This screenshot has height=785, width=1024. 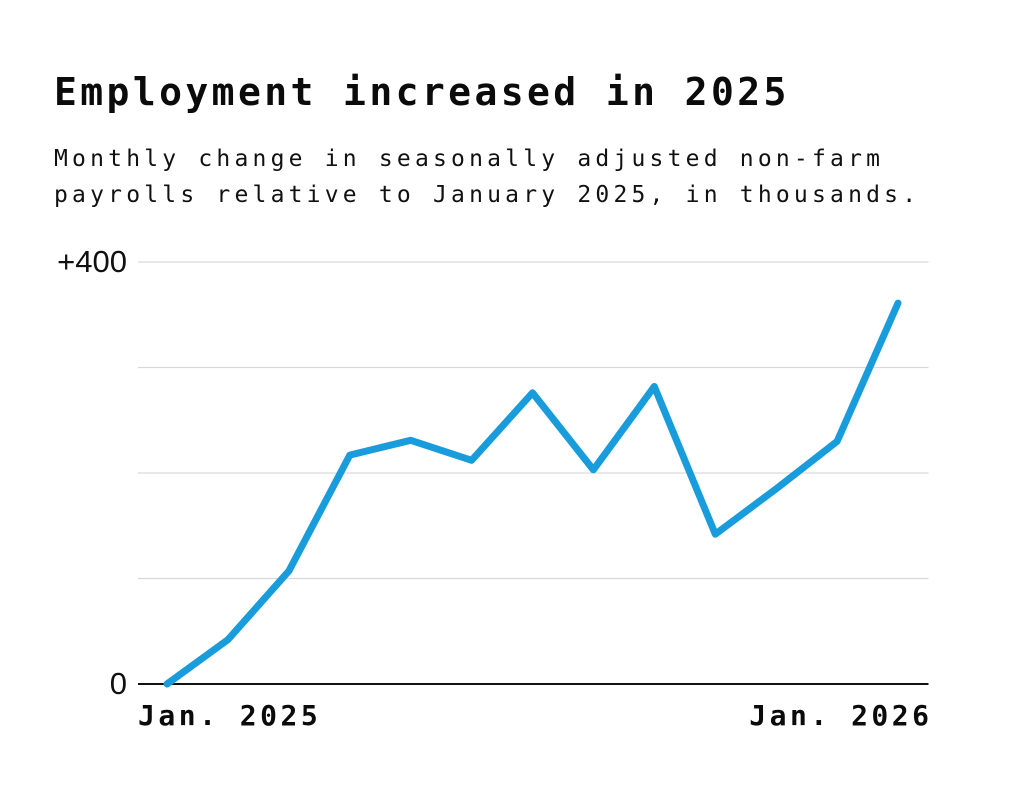 What do you see at coordinates (422, 92) in the screenshot?
I see `chart-title: Employment increased in 2025` at bounding box center [422, 92].